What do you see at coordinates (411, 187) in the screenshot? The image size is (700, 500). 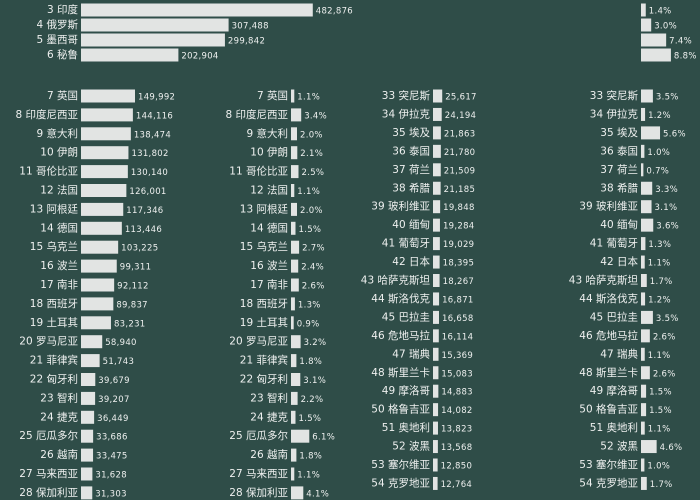 I see `category-label: 38 希腊` at bounding box center [411, 187].